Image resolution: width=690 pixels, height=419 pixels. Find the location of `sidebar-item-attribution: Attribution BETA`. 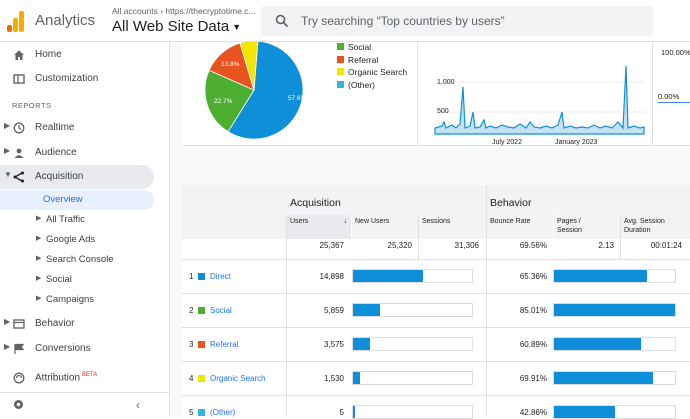

sidebar-item-attribution: Attribution BETA is located at coordinates (77, 378).